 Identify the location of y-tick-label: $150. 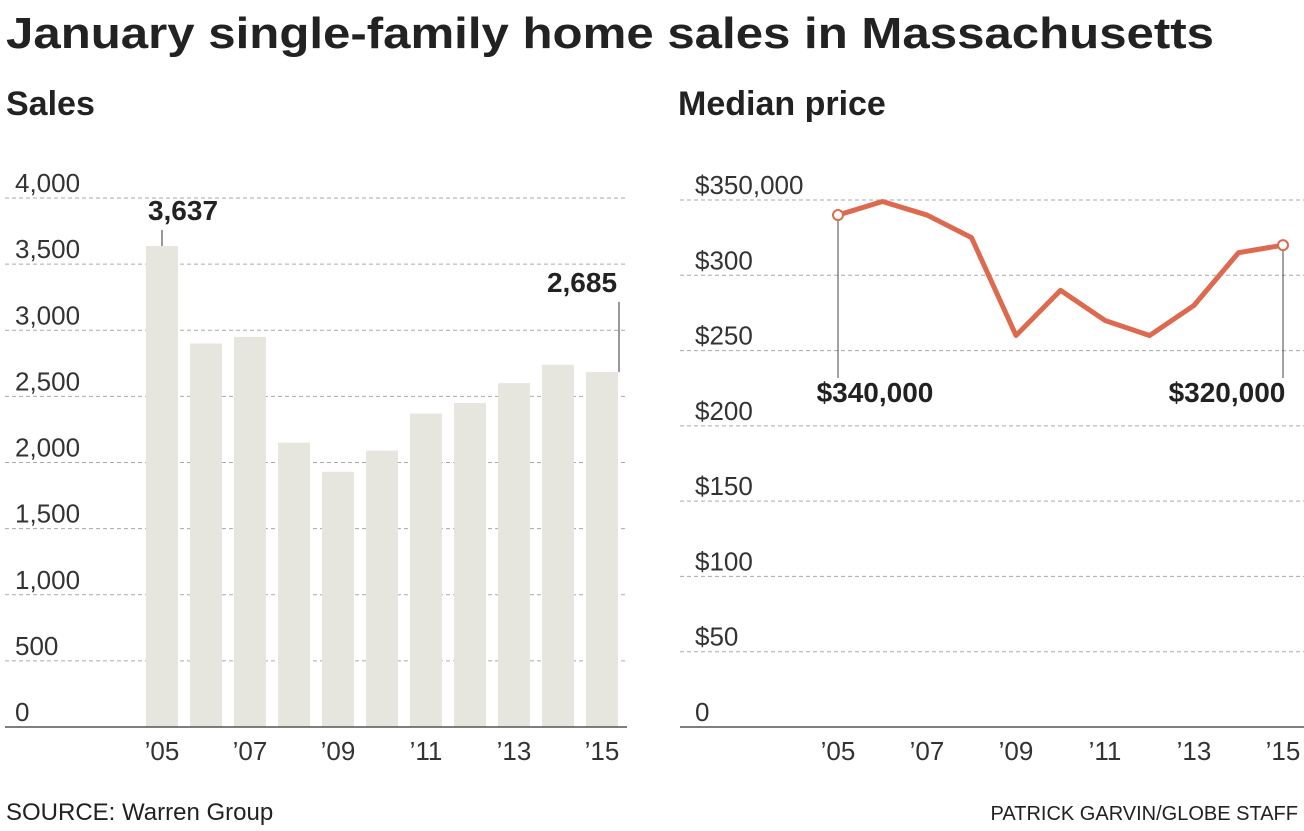
(724, 486).